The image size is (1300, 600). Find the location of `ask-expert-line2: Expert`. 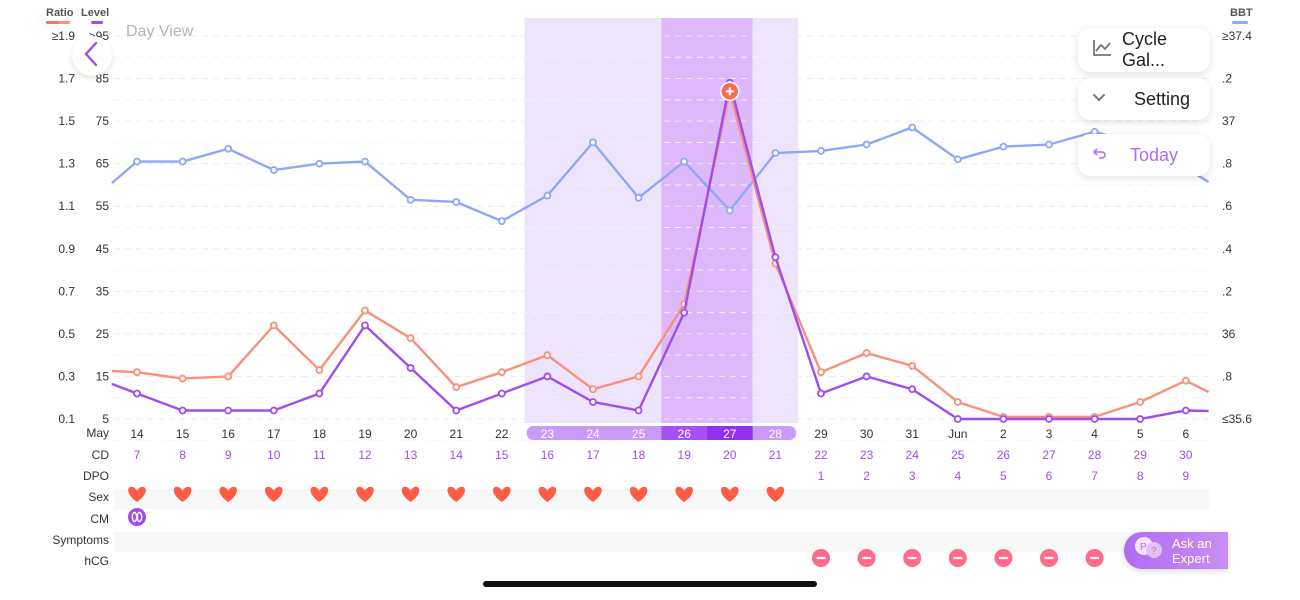

ask-expert-line2: Expert is located at coordinates (1191, 558).